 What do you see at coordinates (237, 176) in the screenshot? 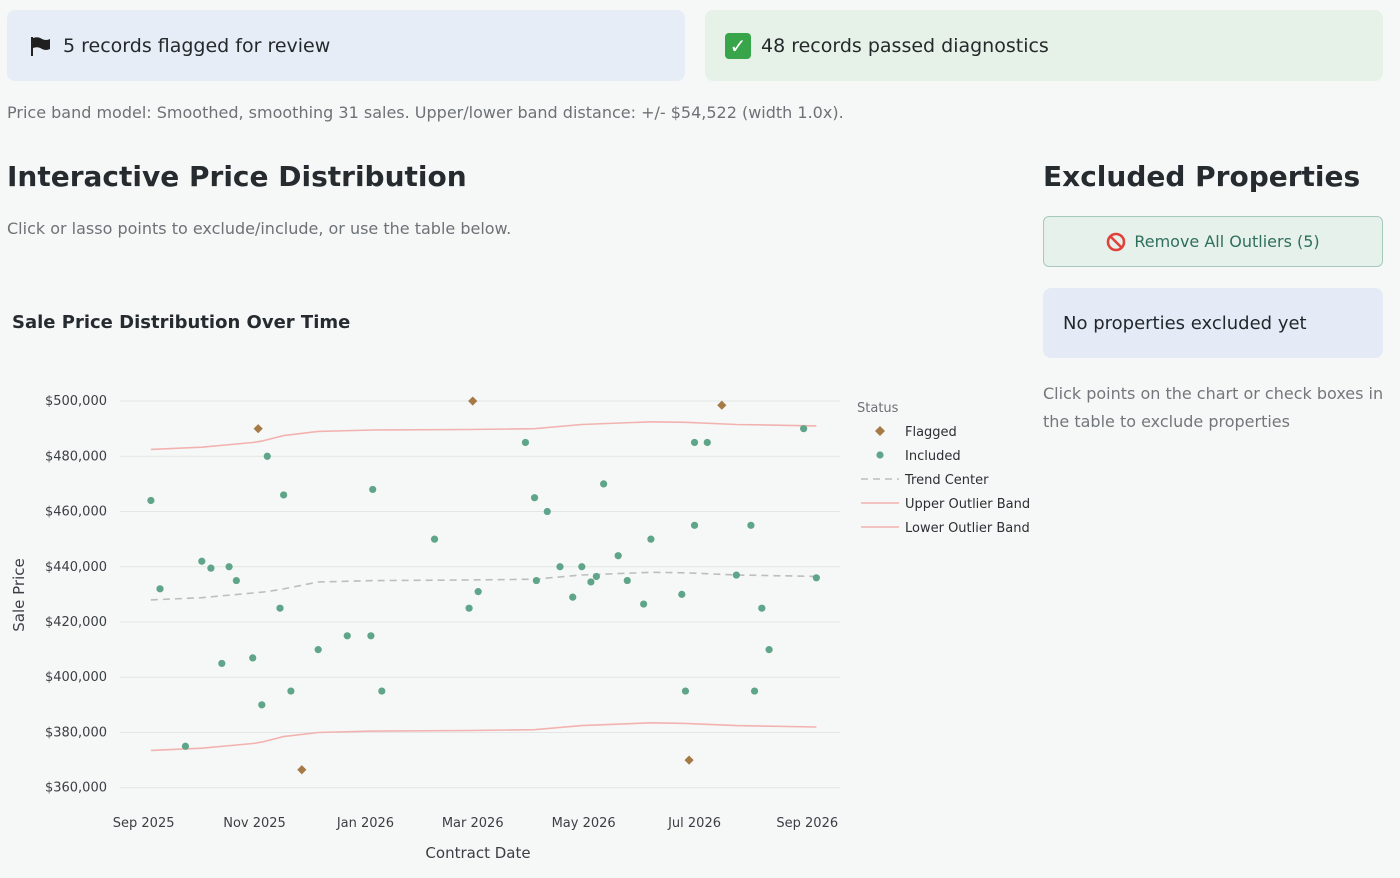
I see `chart-section-heading: Interactive Price Distribution` at bounding box center [237, 176].